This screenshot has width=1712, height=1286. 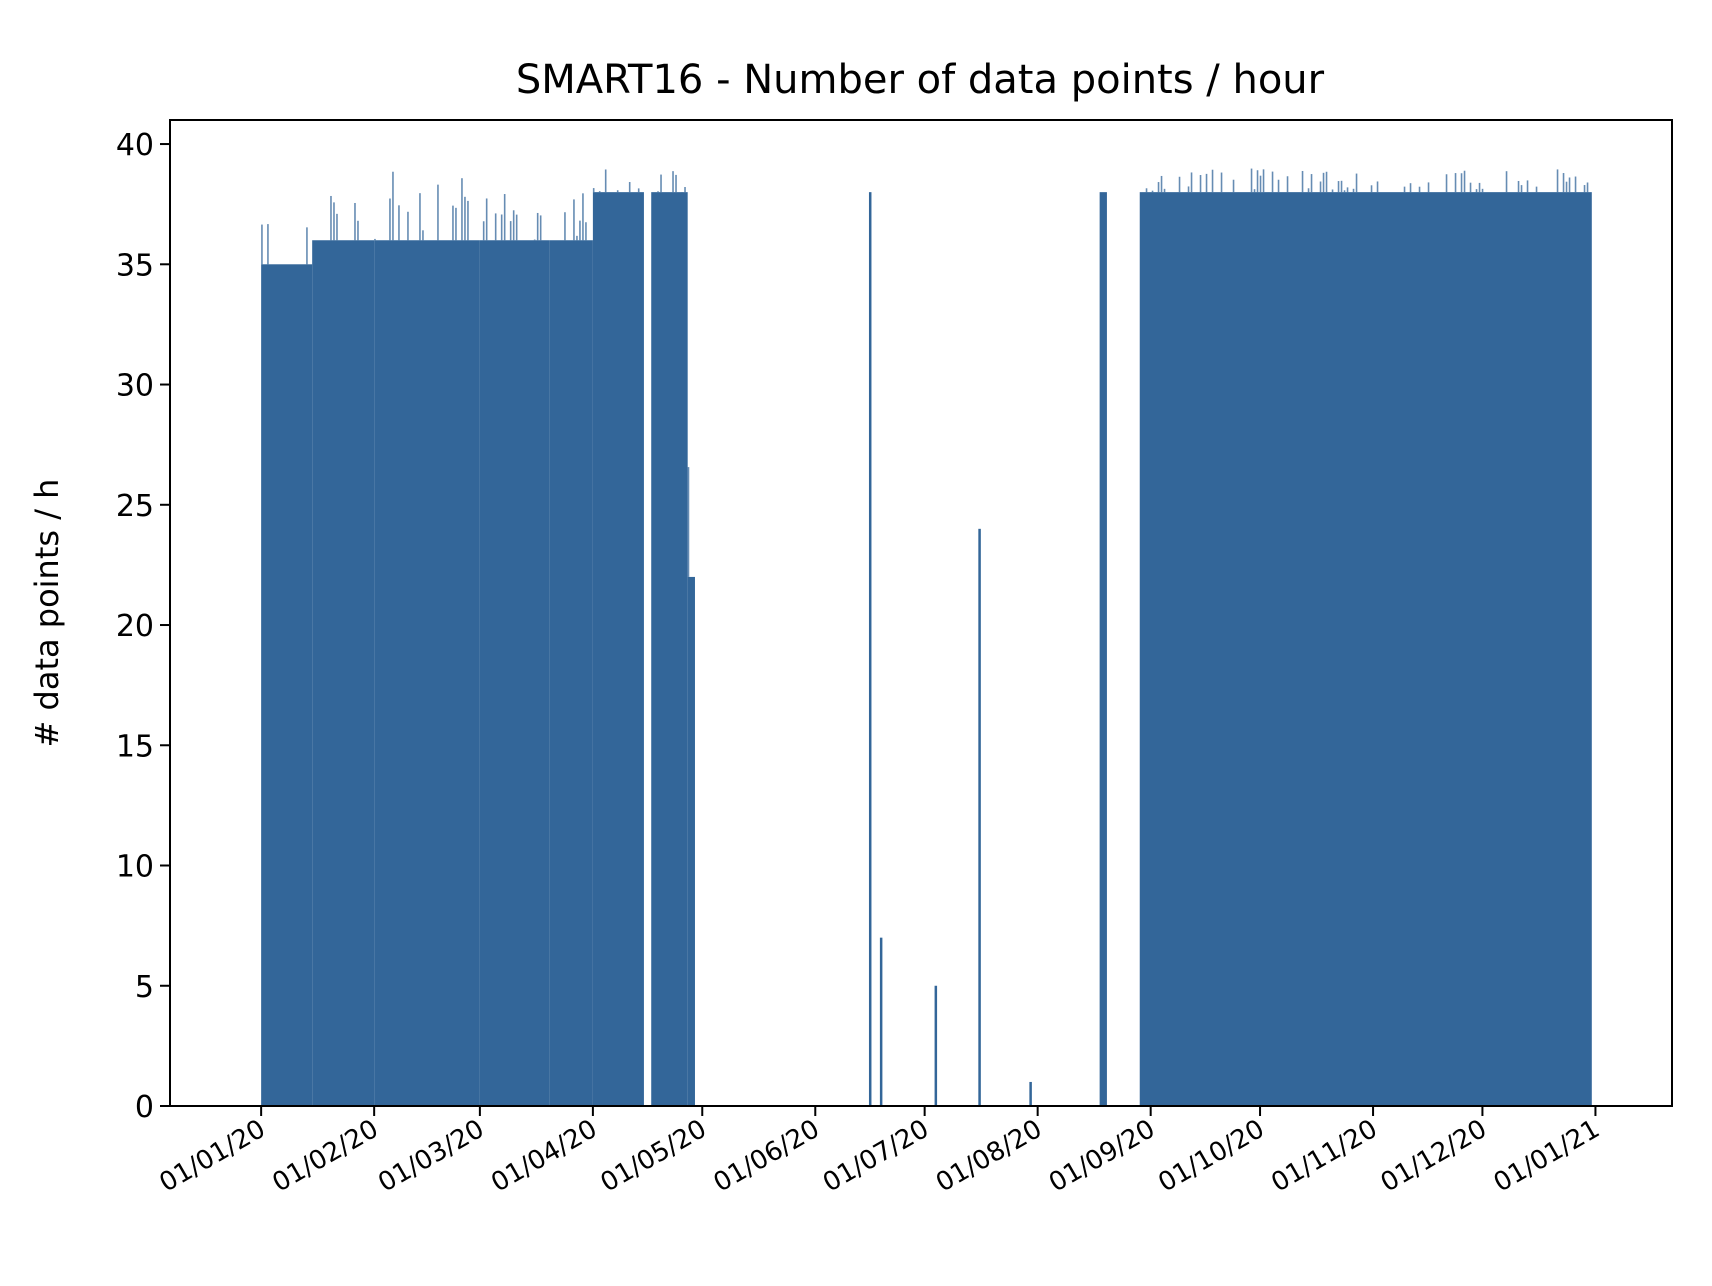 What do you see at coordinates (1547, 1156) in the screenshot?
I see `x-tick-label: 01/01/21` at bounding box center [1547, 1156].